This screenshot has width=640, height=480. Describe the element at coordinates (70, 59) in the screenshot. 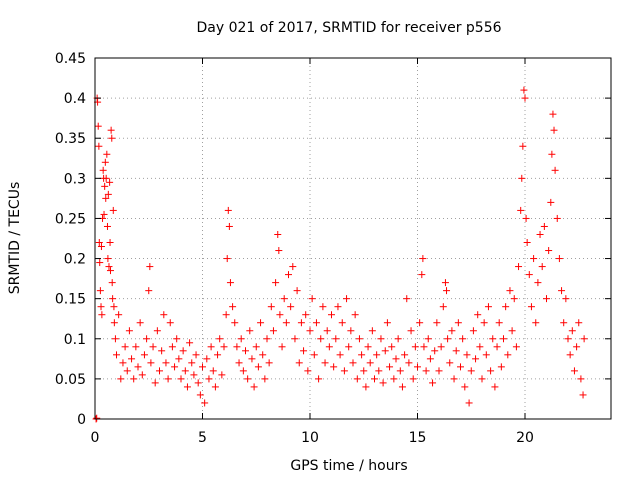

I see `y-tick-label: 0.45` at that location.